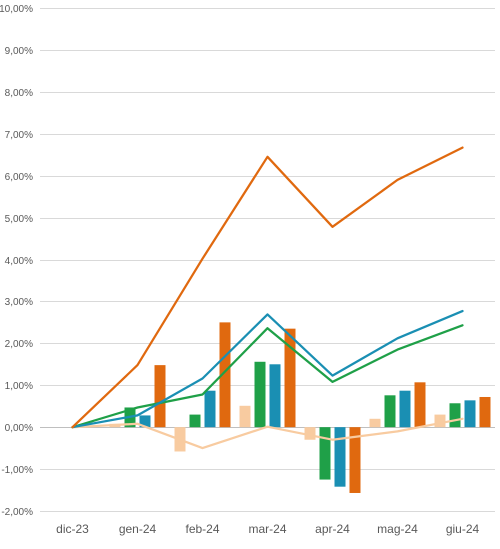 The height and width of the screenshot is (549, 500). What do you see at coordinates (17, 512) in the screenshot?
I see `y-tick-label: -2,00%` at bounding box center [17, 512].